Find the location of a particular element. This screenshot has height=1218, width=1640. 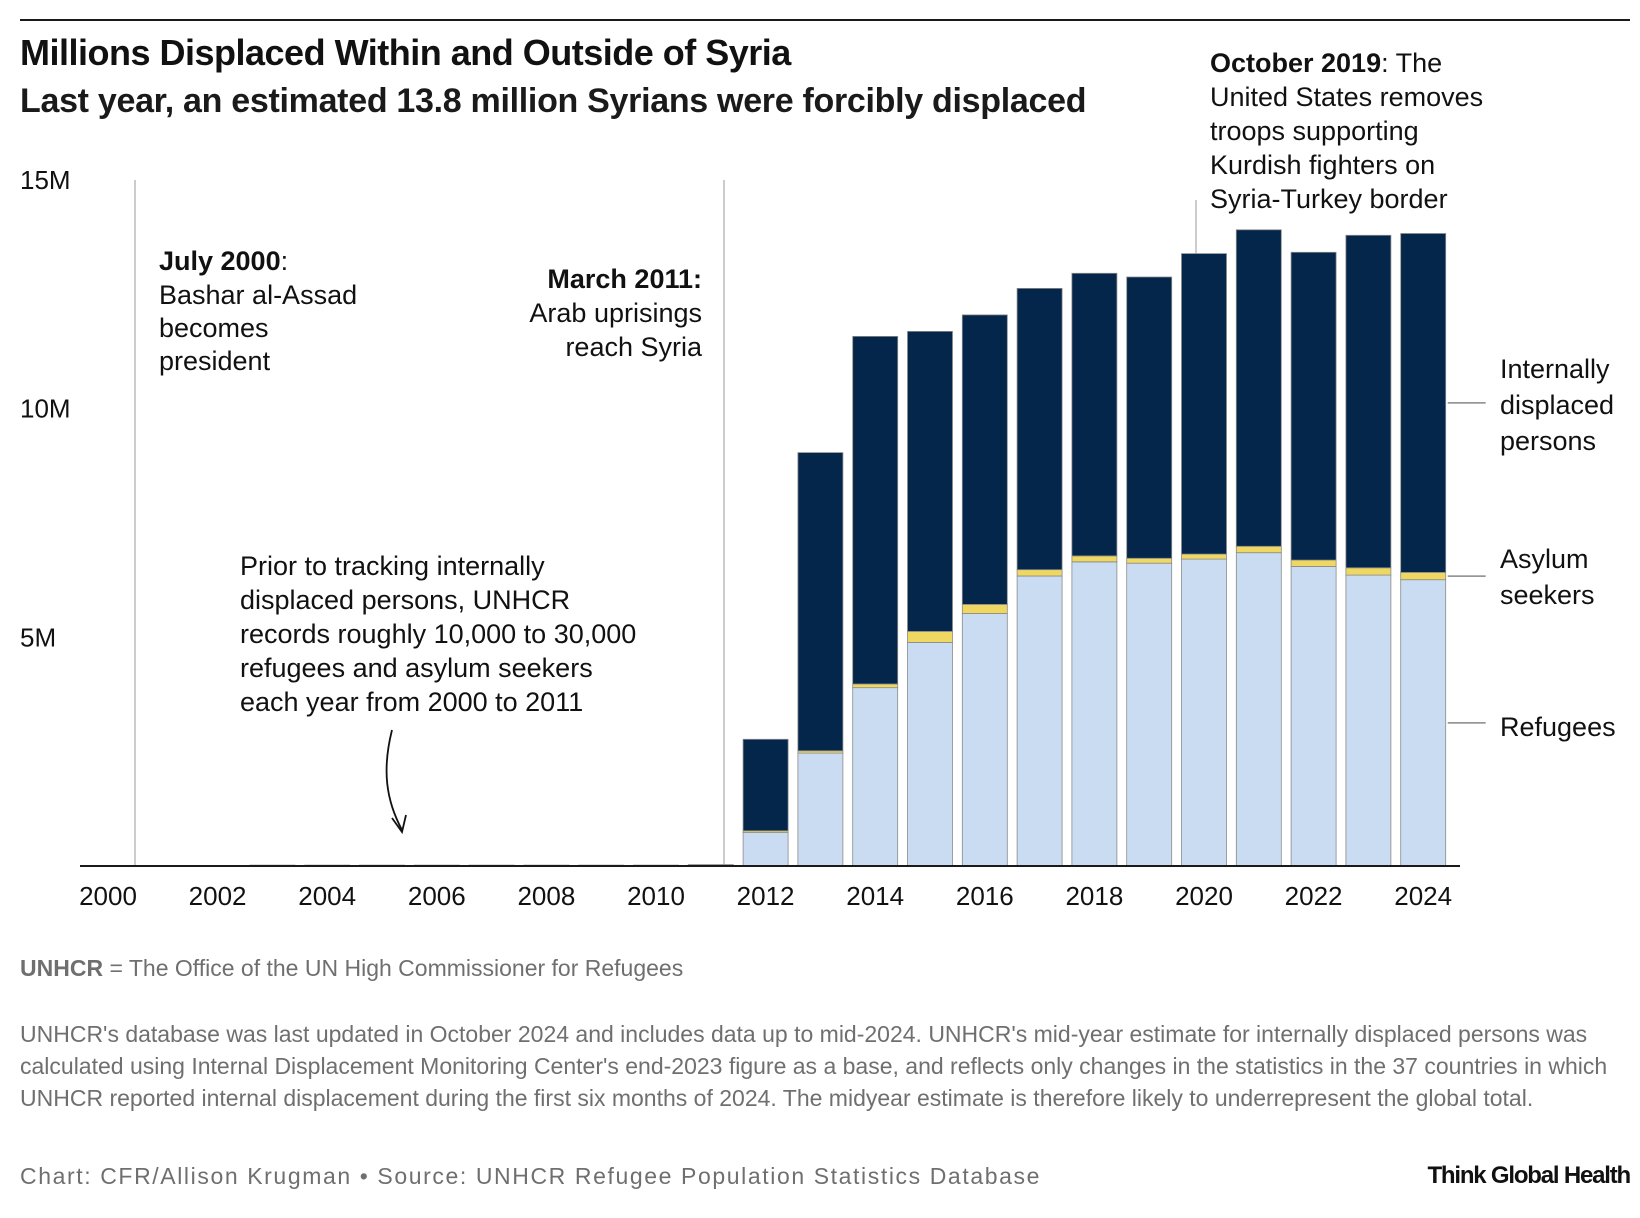

x-tick-label-2014: 2014 is located at coordinates (875, 896).